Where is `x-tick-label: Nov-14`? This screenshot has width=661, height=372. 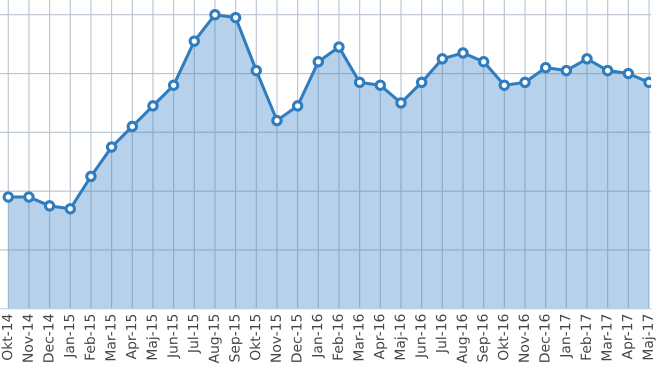
x-tick-label: Nov-14 is located at coordinates (27, 338).